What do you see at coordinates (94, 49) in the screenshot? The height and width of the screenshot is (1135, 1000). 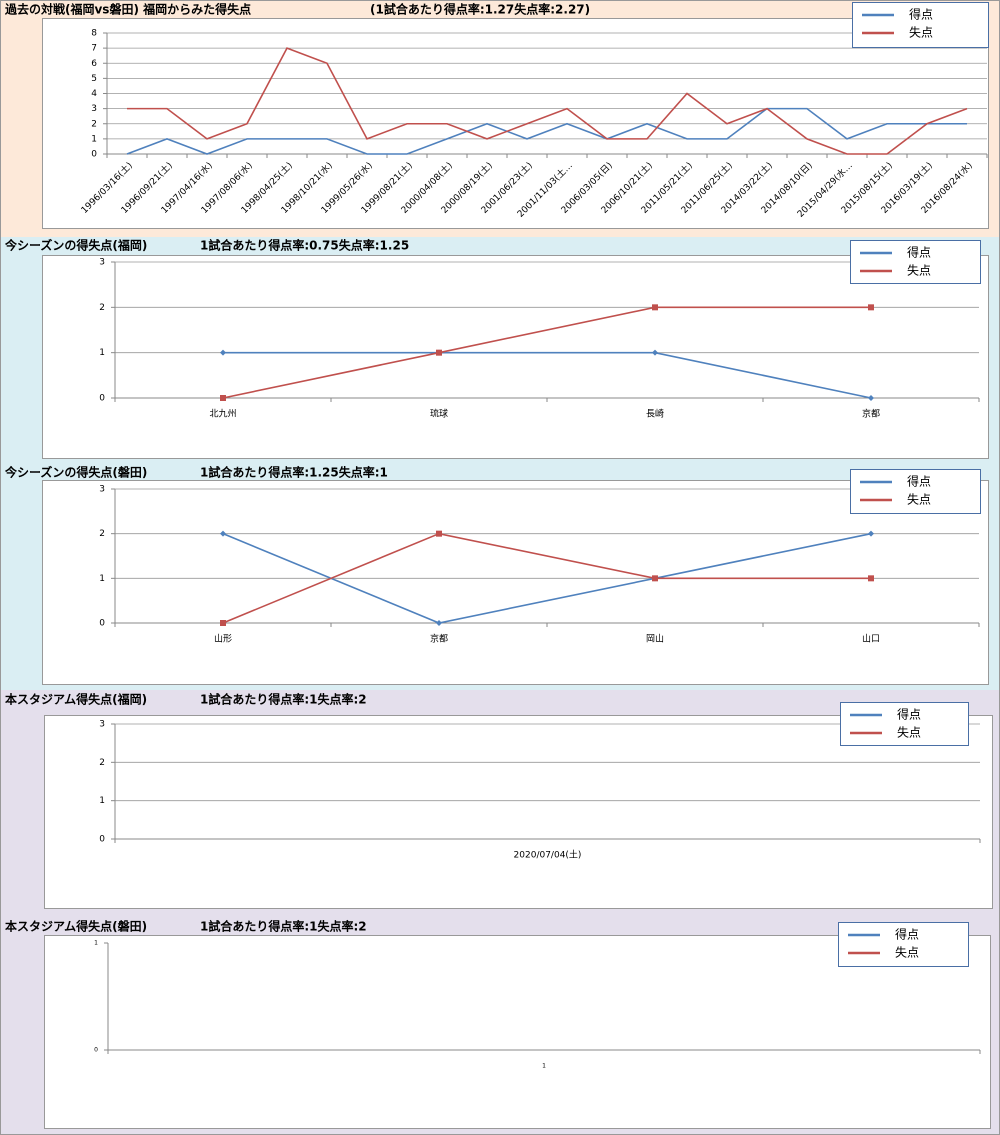 I see `y-tick-label: 7` at bounding box center [94, 49].